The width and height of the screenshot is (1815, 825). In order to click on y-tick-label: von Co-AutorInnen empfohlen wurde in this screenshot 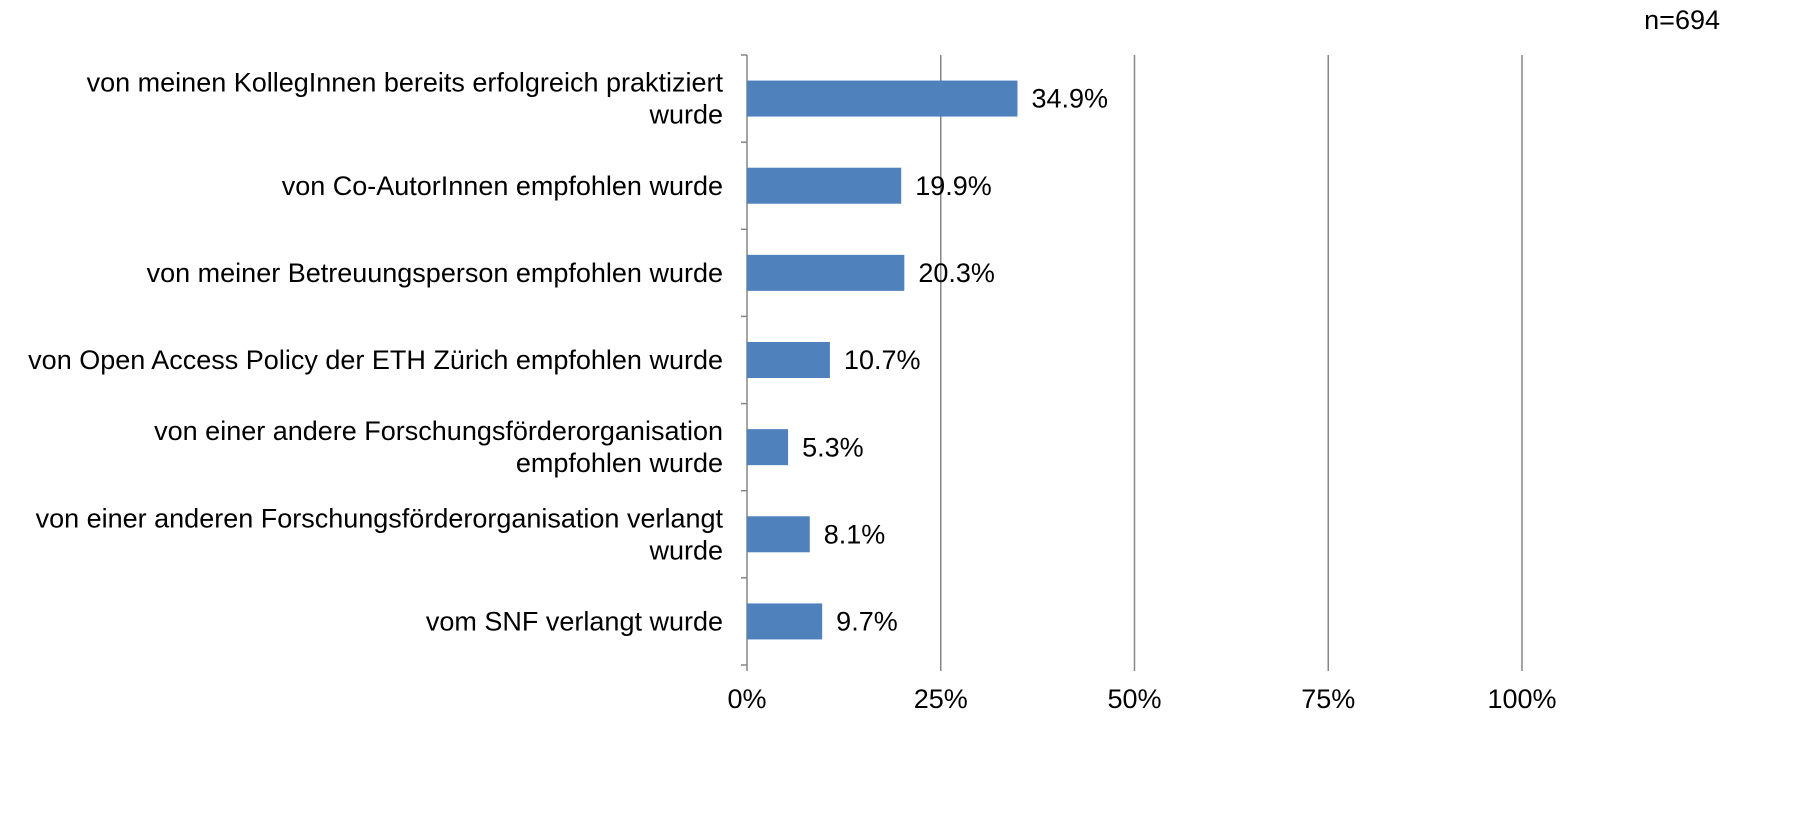, I will do `click(502, 186)`.